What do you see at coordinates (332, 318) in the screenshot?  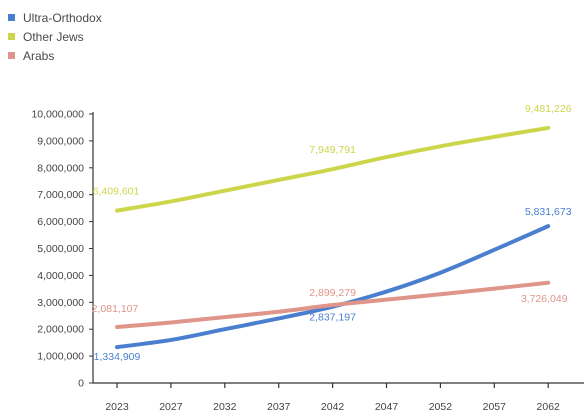 I see `data-label-ultra-orthodox: 2,837,197` at bounding box center [332, 318].